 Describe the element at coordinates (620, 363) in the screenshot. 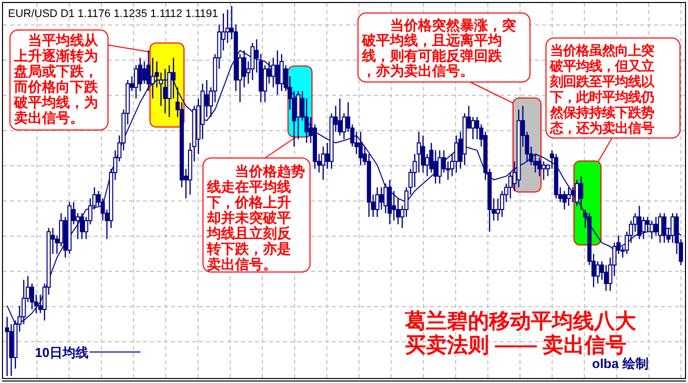

I see `annotation: olba 绘制` at that location.